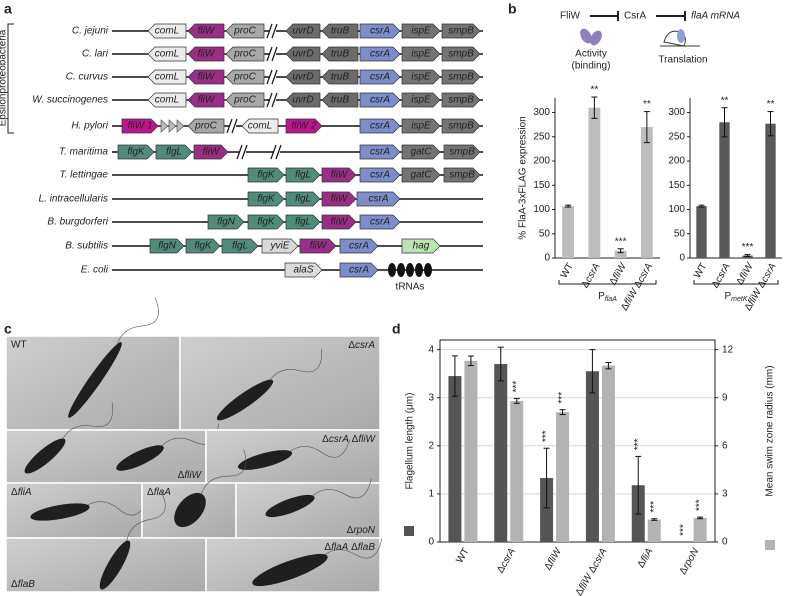 The width and height of the screenshot is (788, 596). Describe the element at coordinates (23, 584) in the screenshot. I see `micrograph-label: ΔflaB` at that location.